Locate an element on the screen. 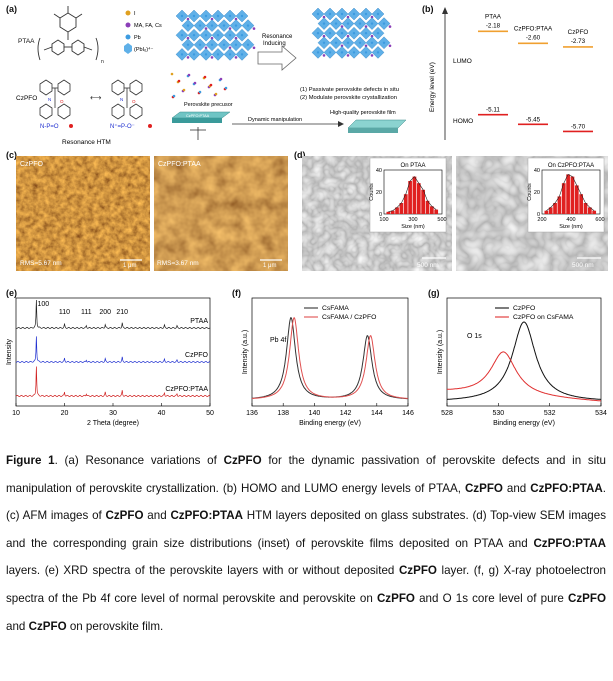  afm-right-scale-label: 1 μm is located at coordinates (269, 266).